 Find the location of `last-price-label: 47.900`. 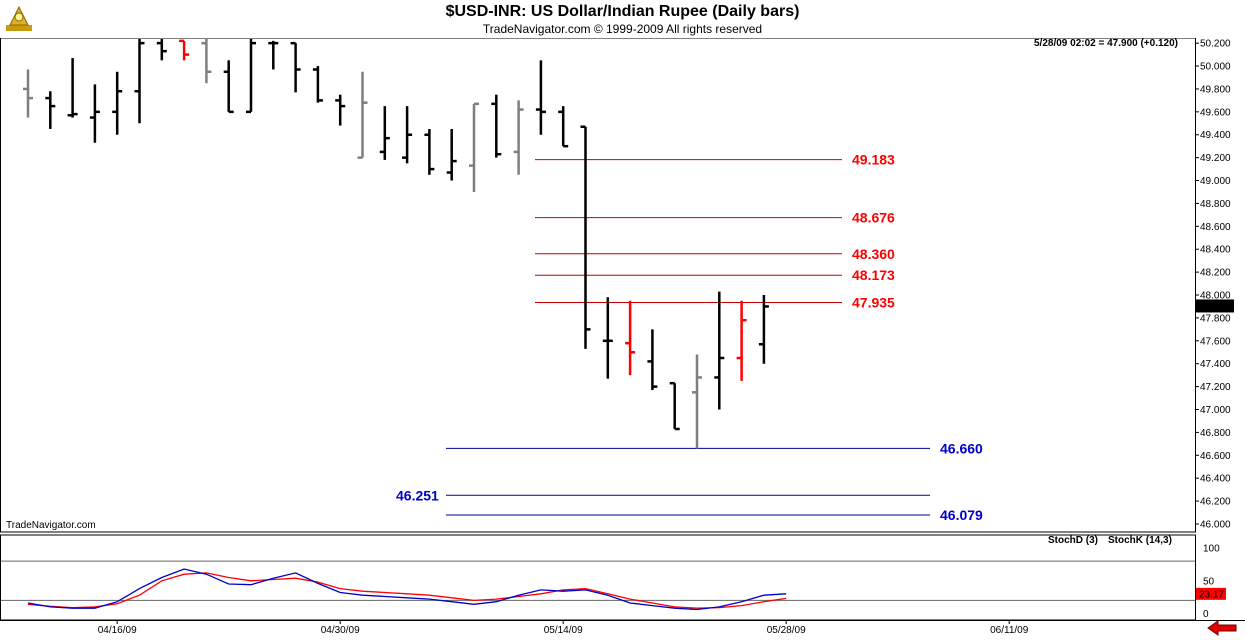

last-price-label: 47.900 is located at coordinates (1214, 307).